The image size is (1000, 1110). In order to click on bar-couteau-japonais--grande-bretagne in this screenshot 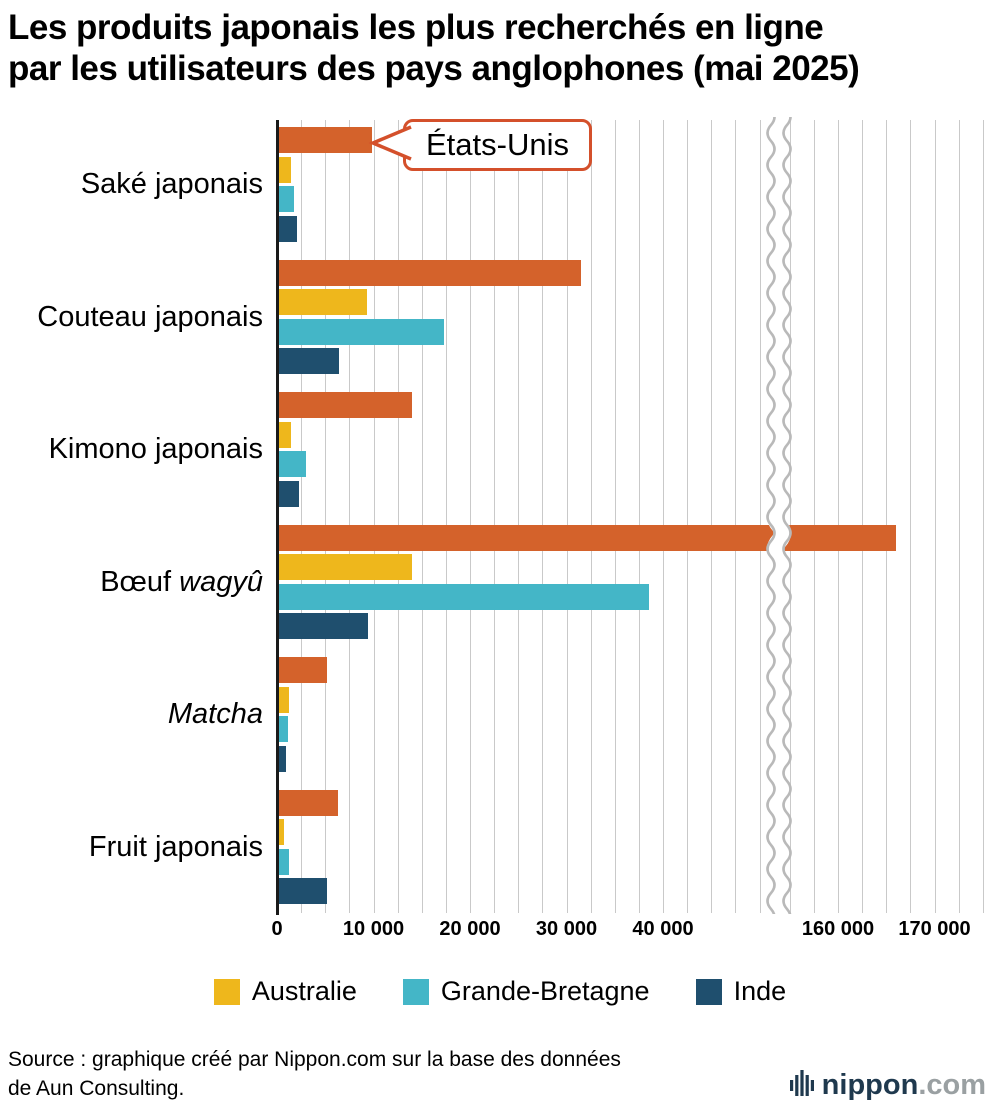, I will do `click(360, 331)`.